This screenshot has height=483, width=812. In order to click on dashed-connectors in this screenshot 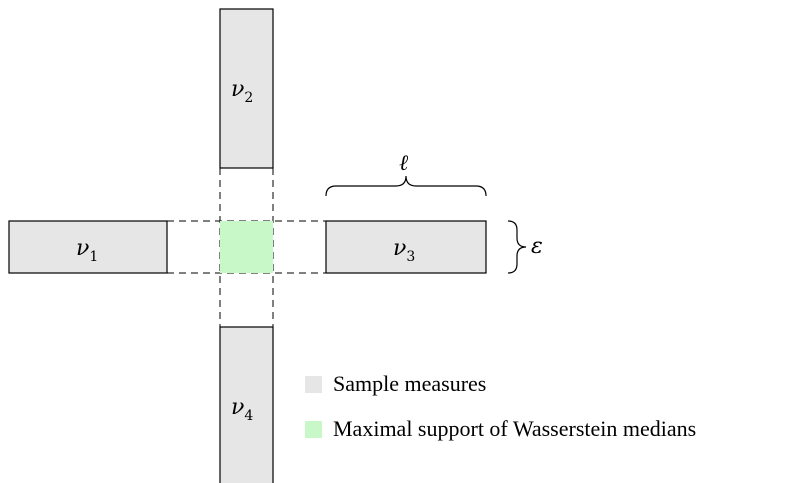, I will do `click(246, 247)`.